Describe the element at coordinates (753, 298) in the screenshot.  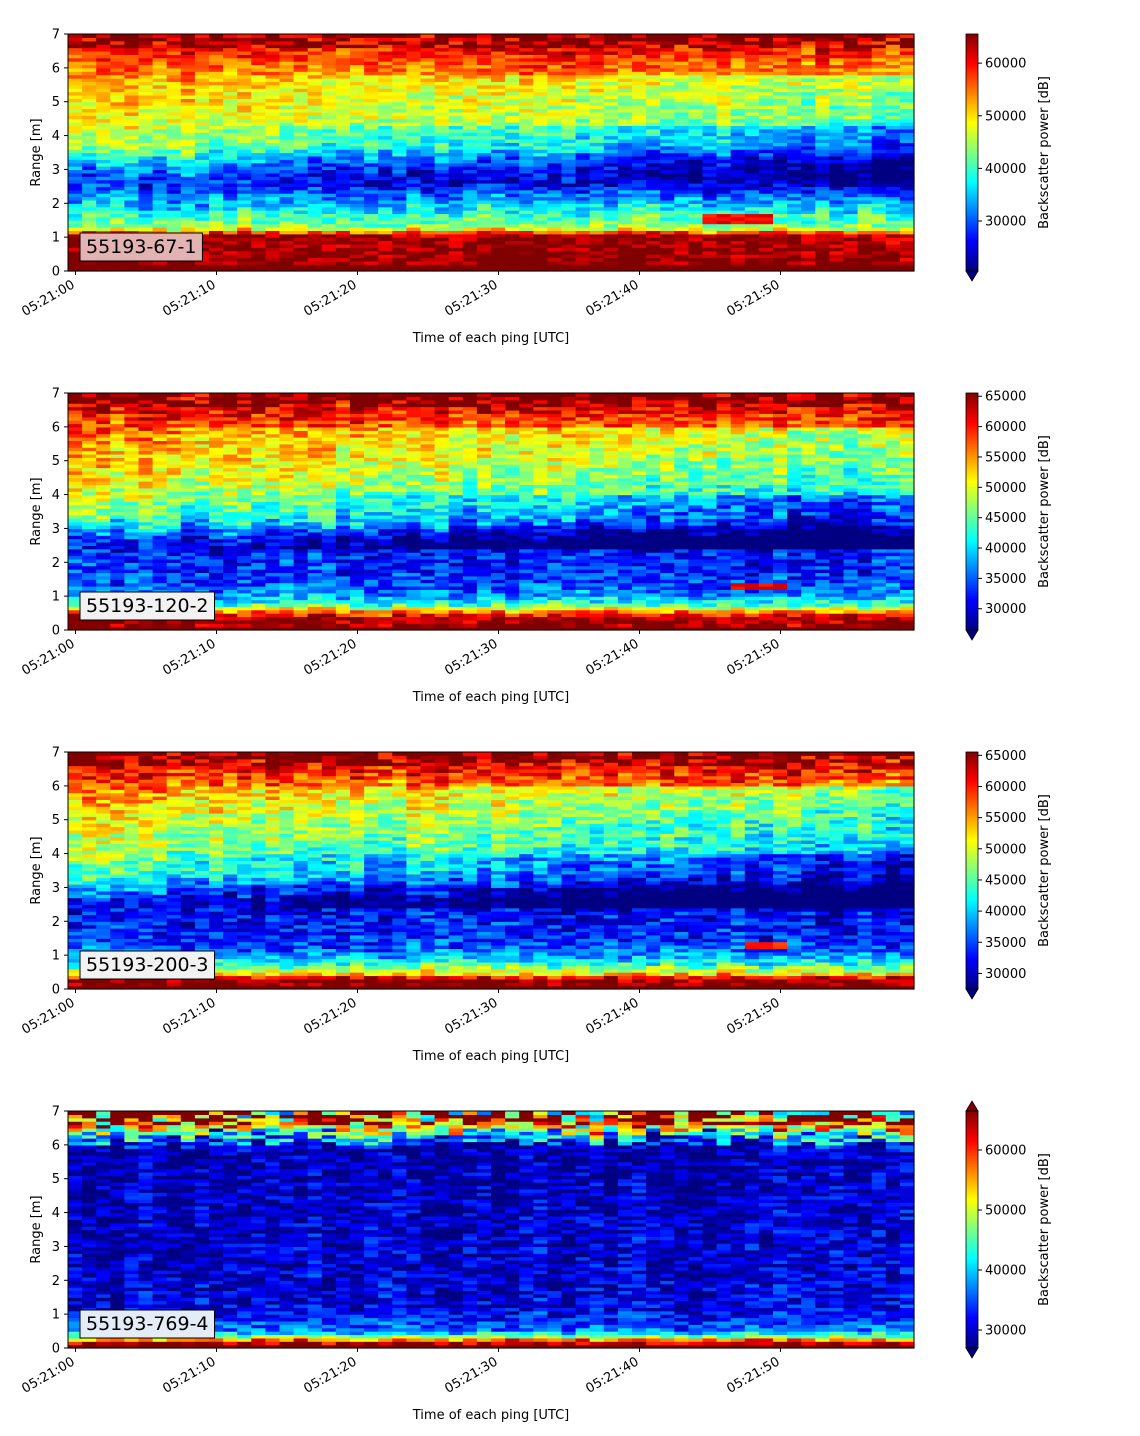
I see `x-tick-label: 05:21:50` at that location.